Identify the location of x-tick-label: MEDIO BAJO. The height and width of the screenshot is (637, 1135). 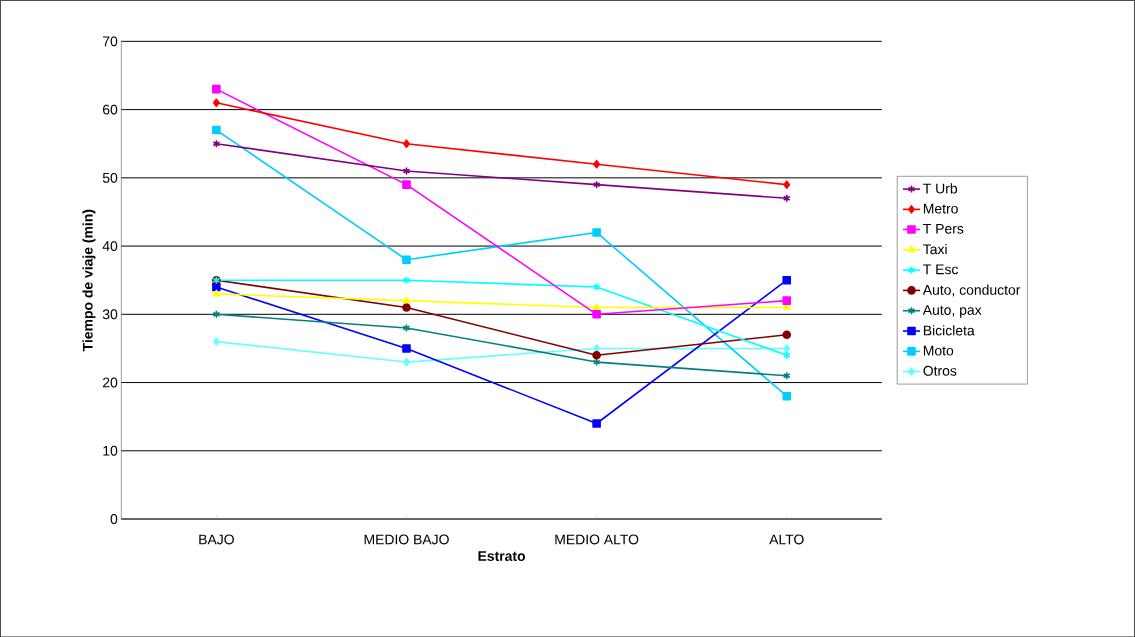
(406, 539).